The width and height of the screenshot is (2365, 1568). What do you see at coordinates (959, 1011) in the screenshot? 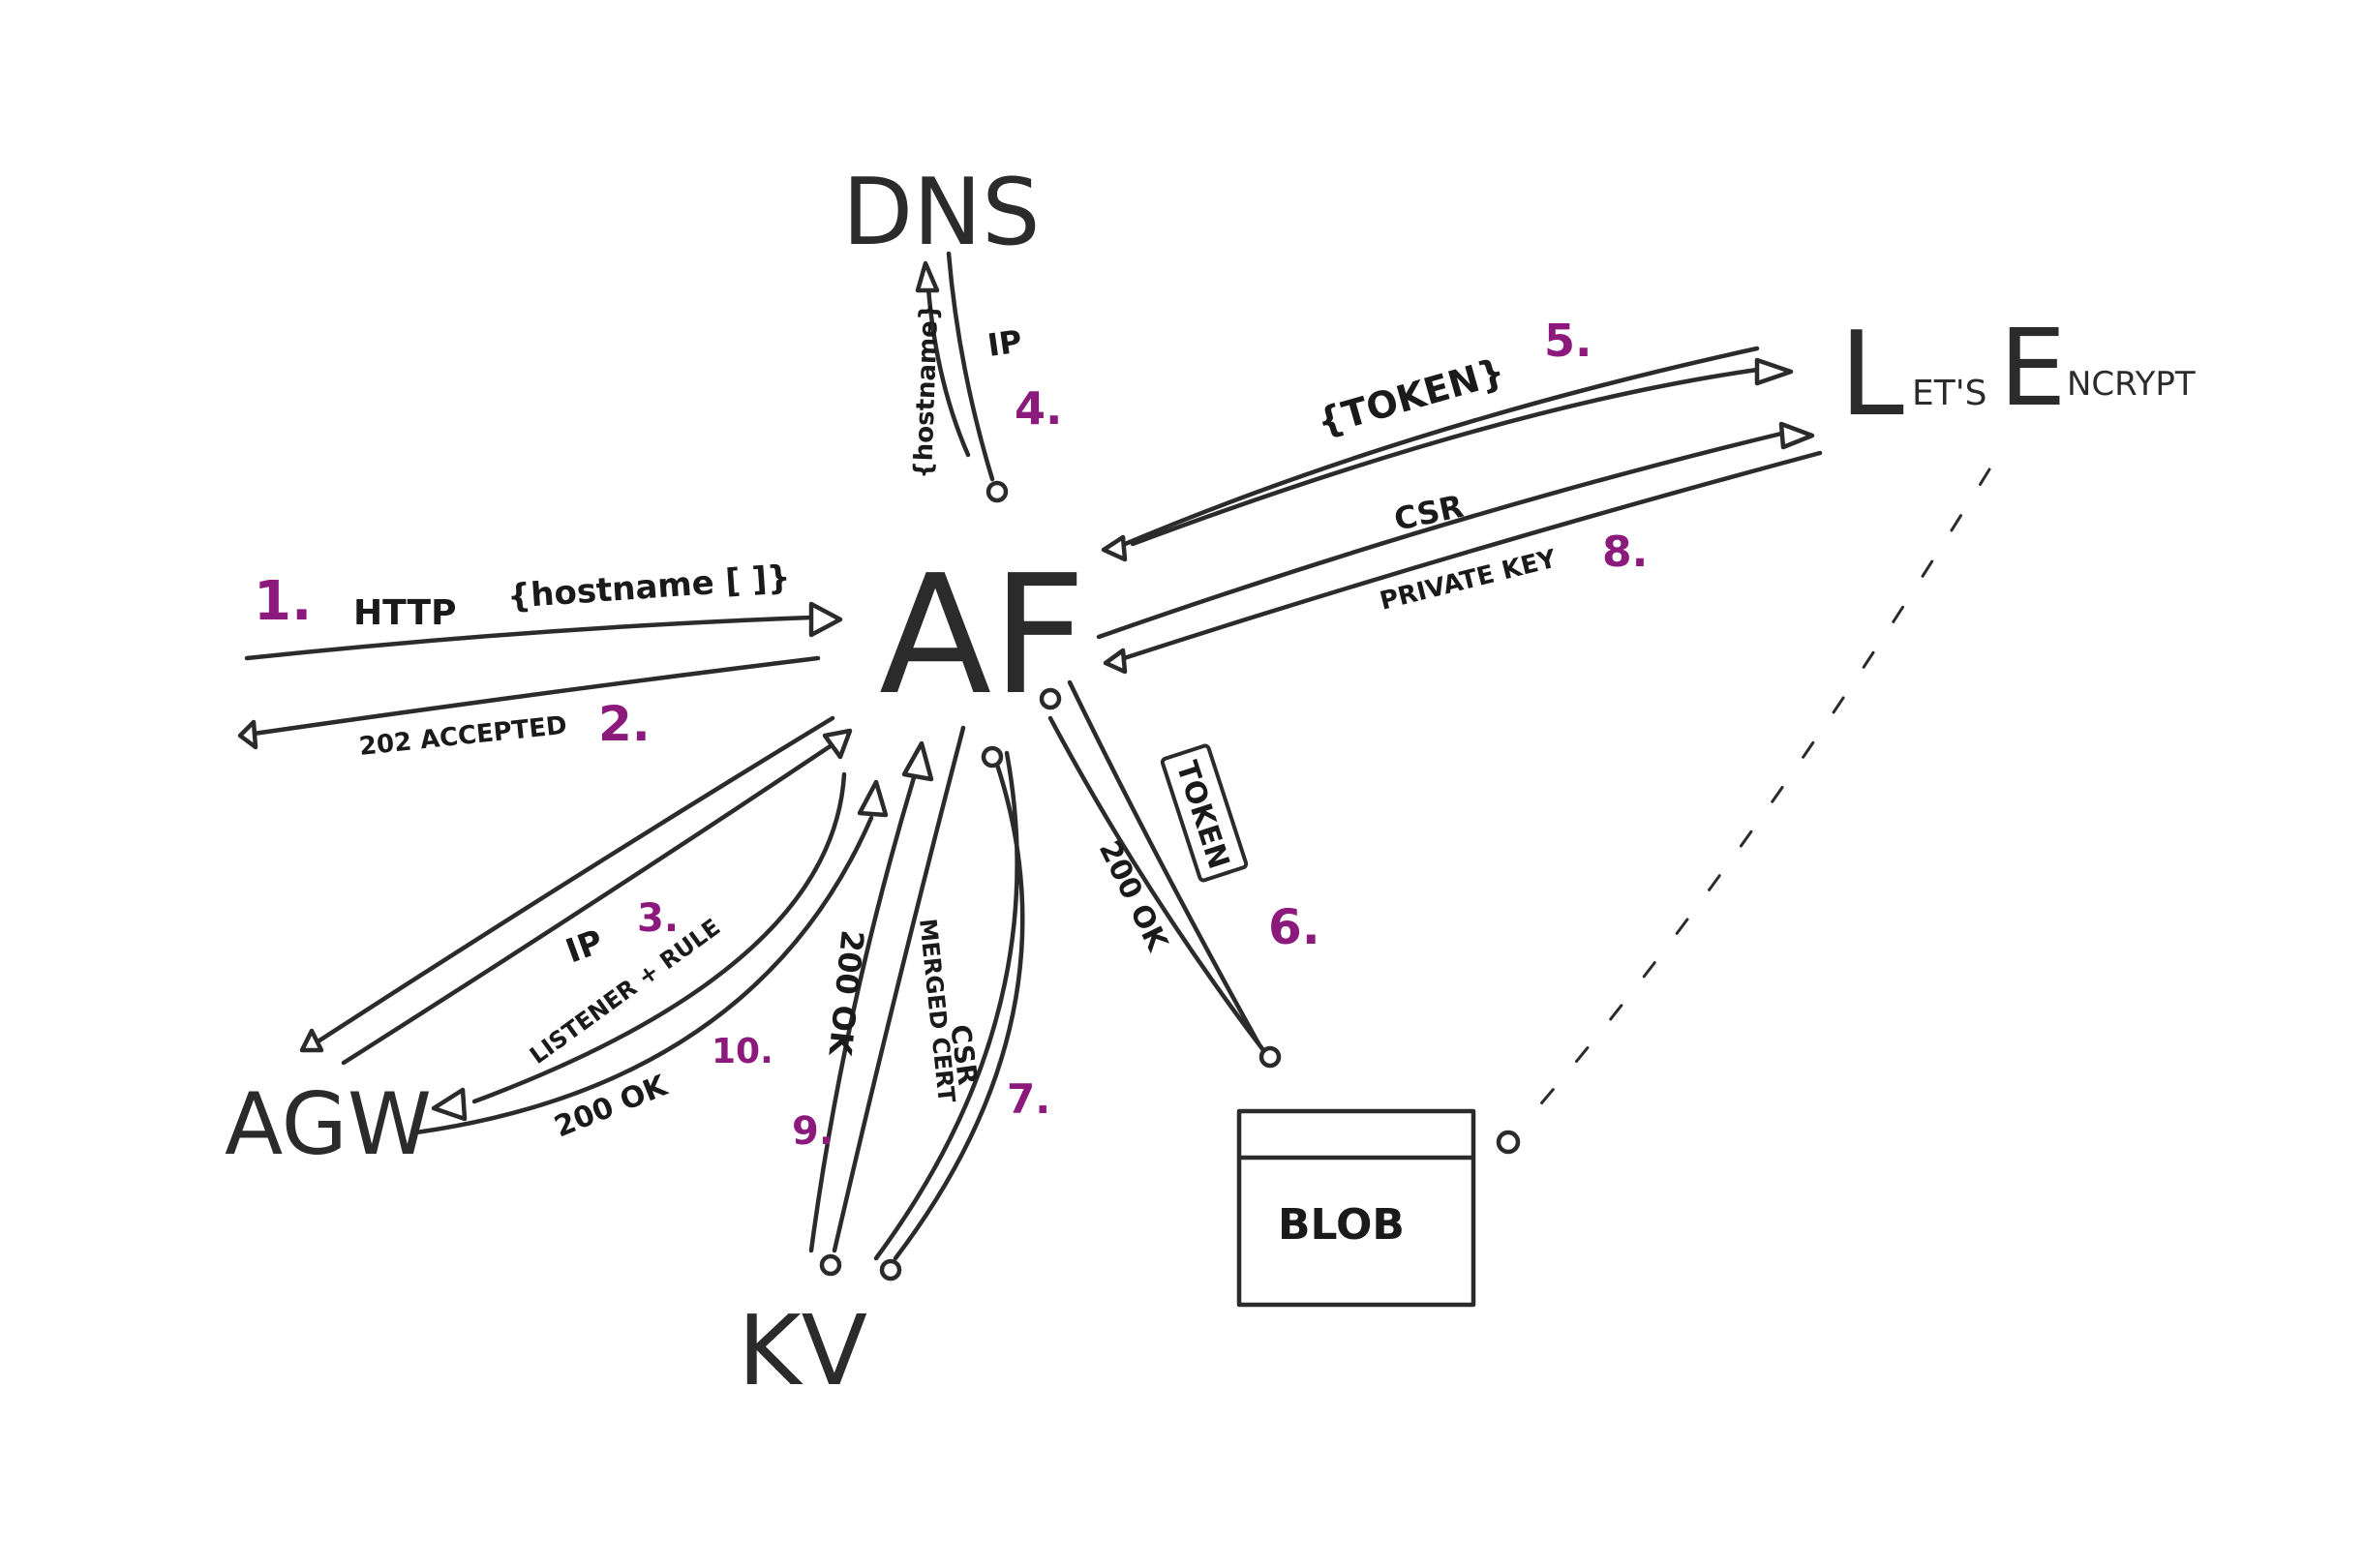
I see `arrow-kv-csr` at bounding box center [959, 1011].